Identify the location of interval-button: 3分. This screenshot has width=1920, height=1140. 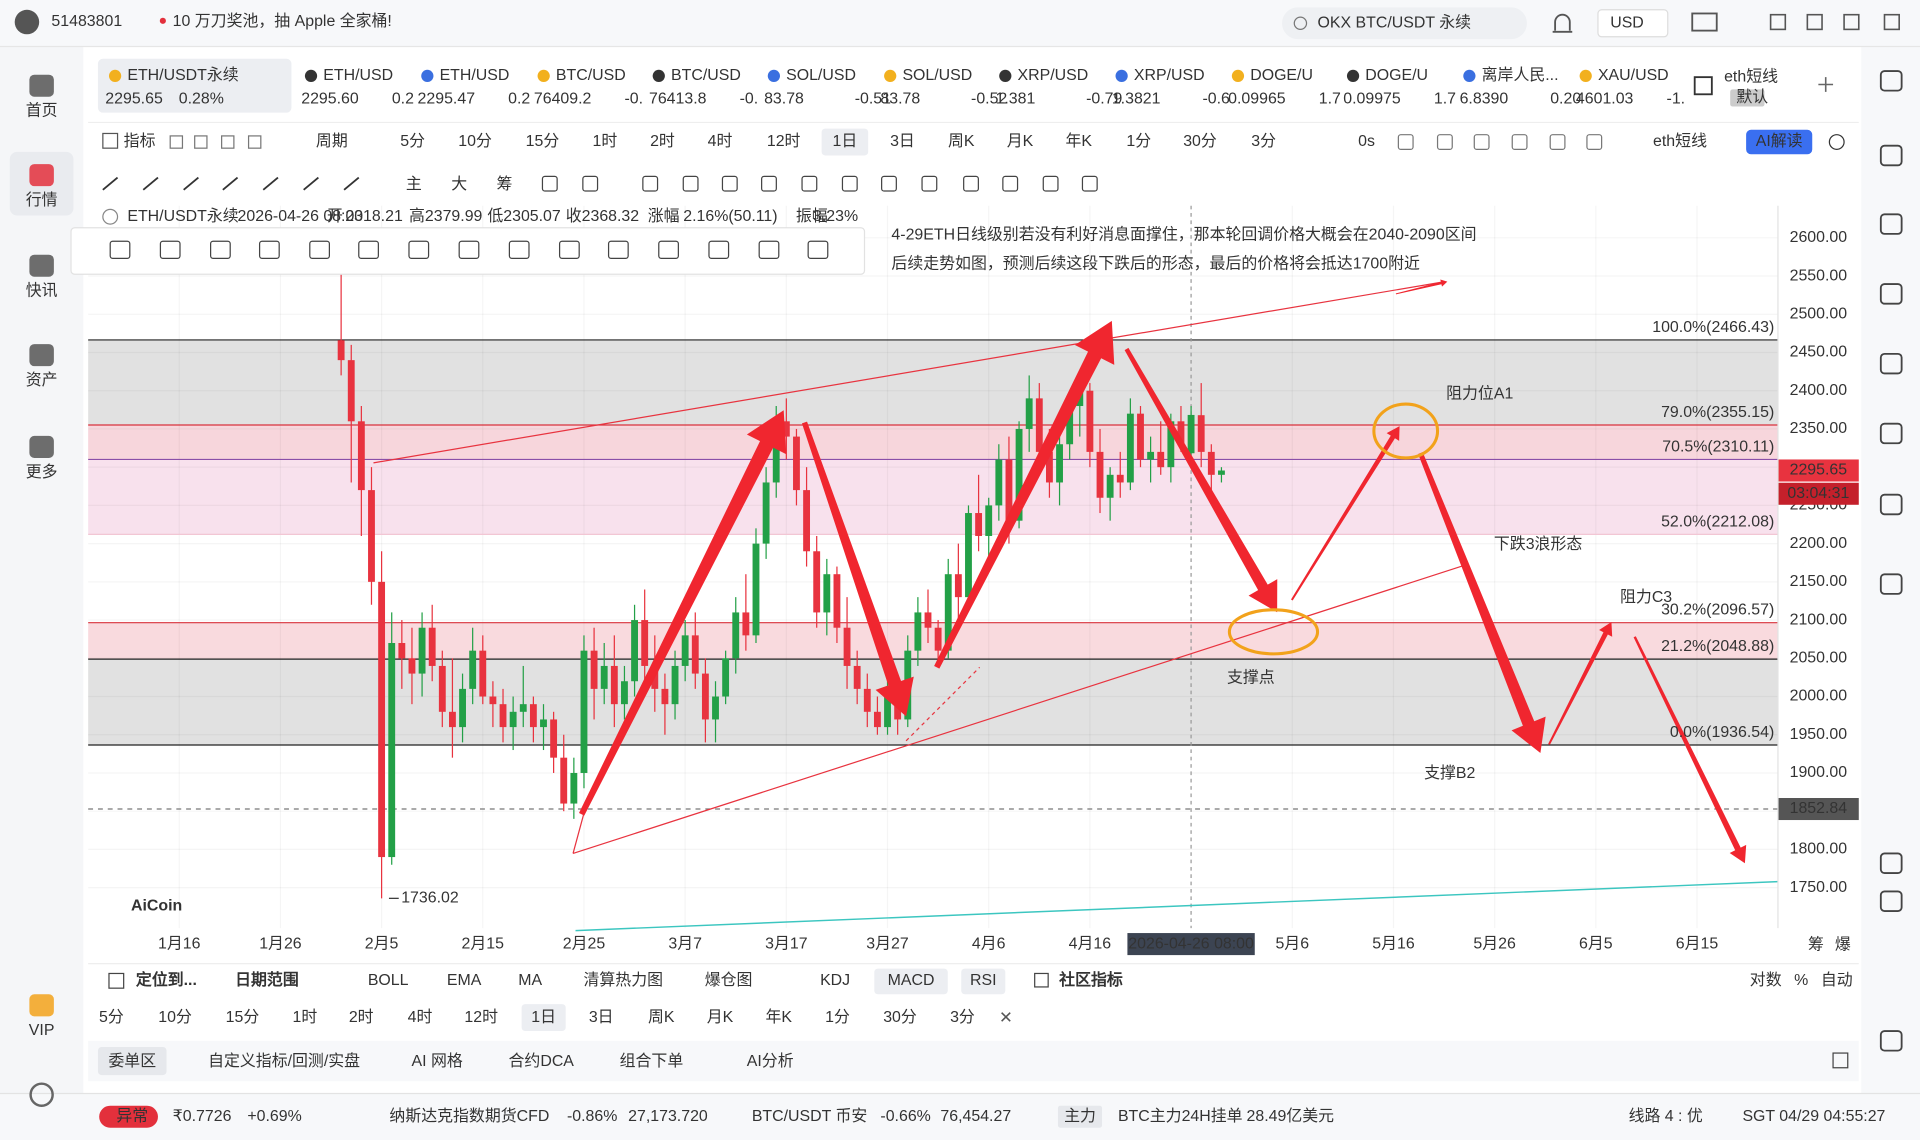
(1263, 141).